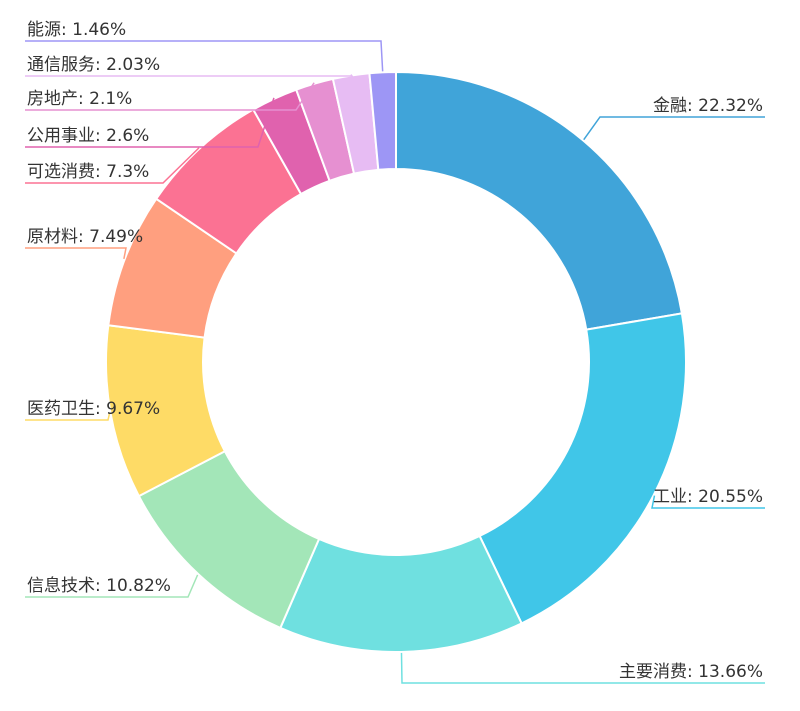 The width and height of the screenshot is (800, 711). Describe the element at coordinates (708, 502) in the screenshot. I see `slice-2-leader-line` at that location.